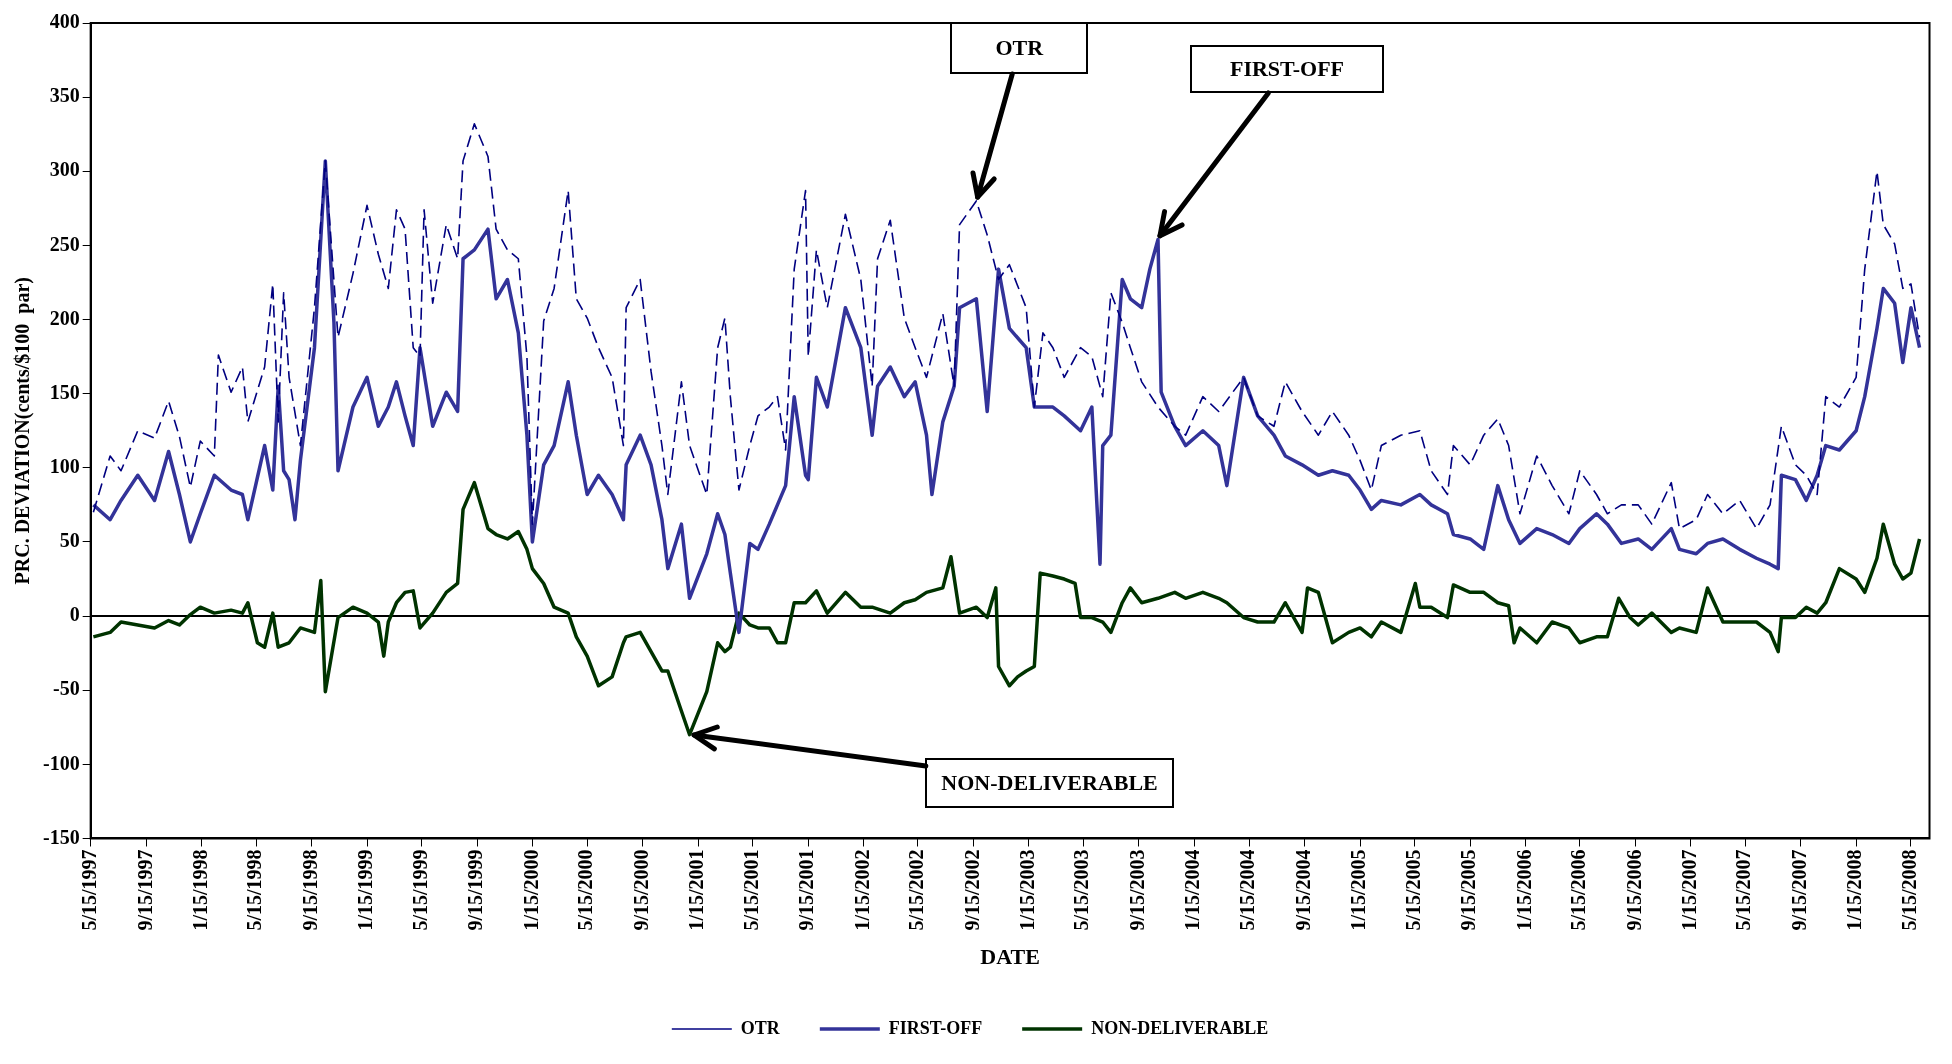 The width and height of the screenshot is (1952, 1064). What do you see at coordinates (1523, 890) in the screenshot?
I see `x-tick-label: 1/15/2006` at bounding box center [1523, 890].